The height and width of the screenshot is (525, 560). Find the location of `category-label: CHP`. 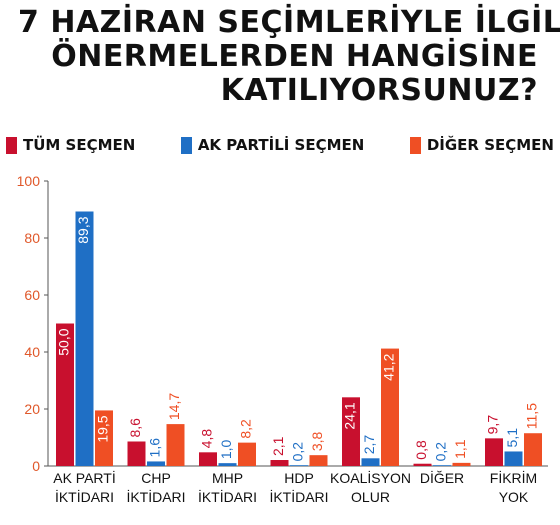

category-label: CHP is located at coordinates (156, 478).